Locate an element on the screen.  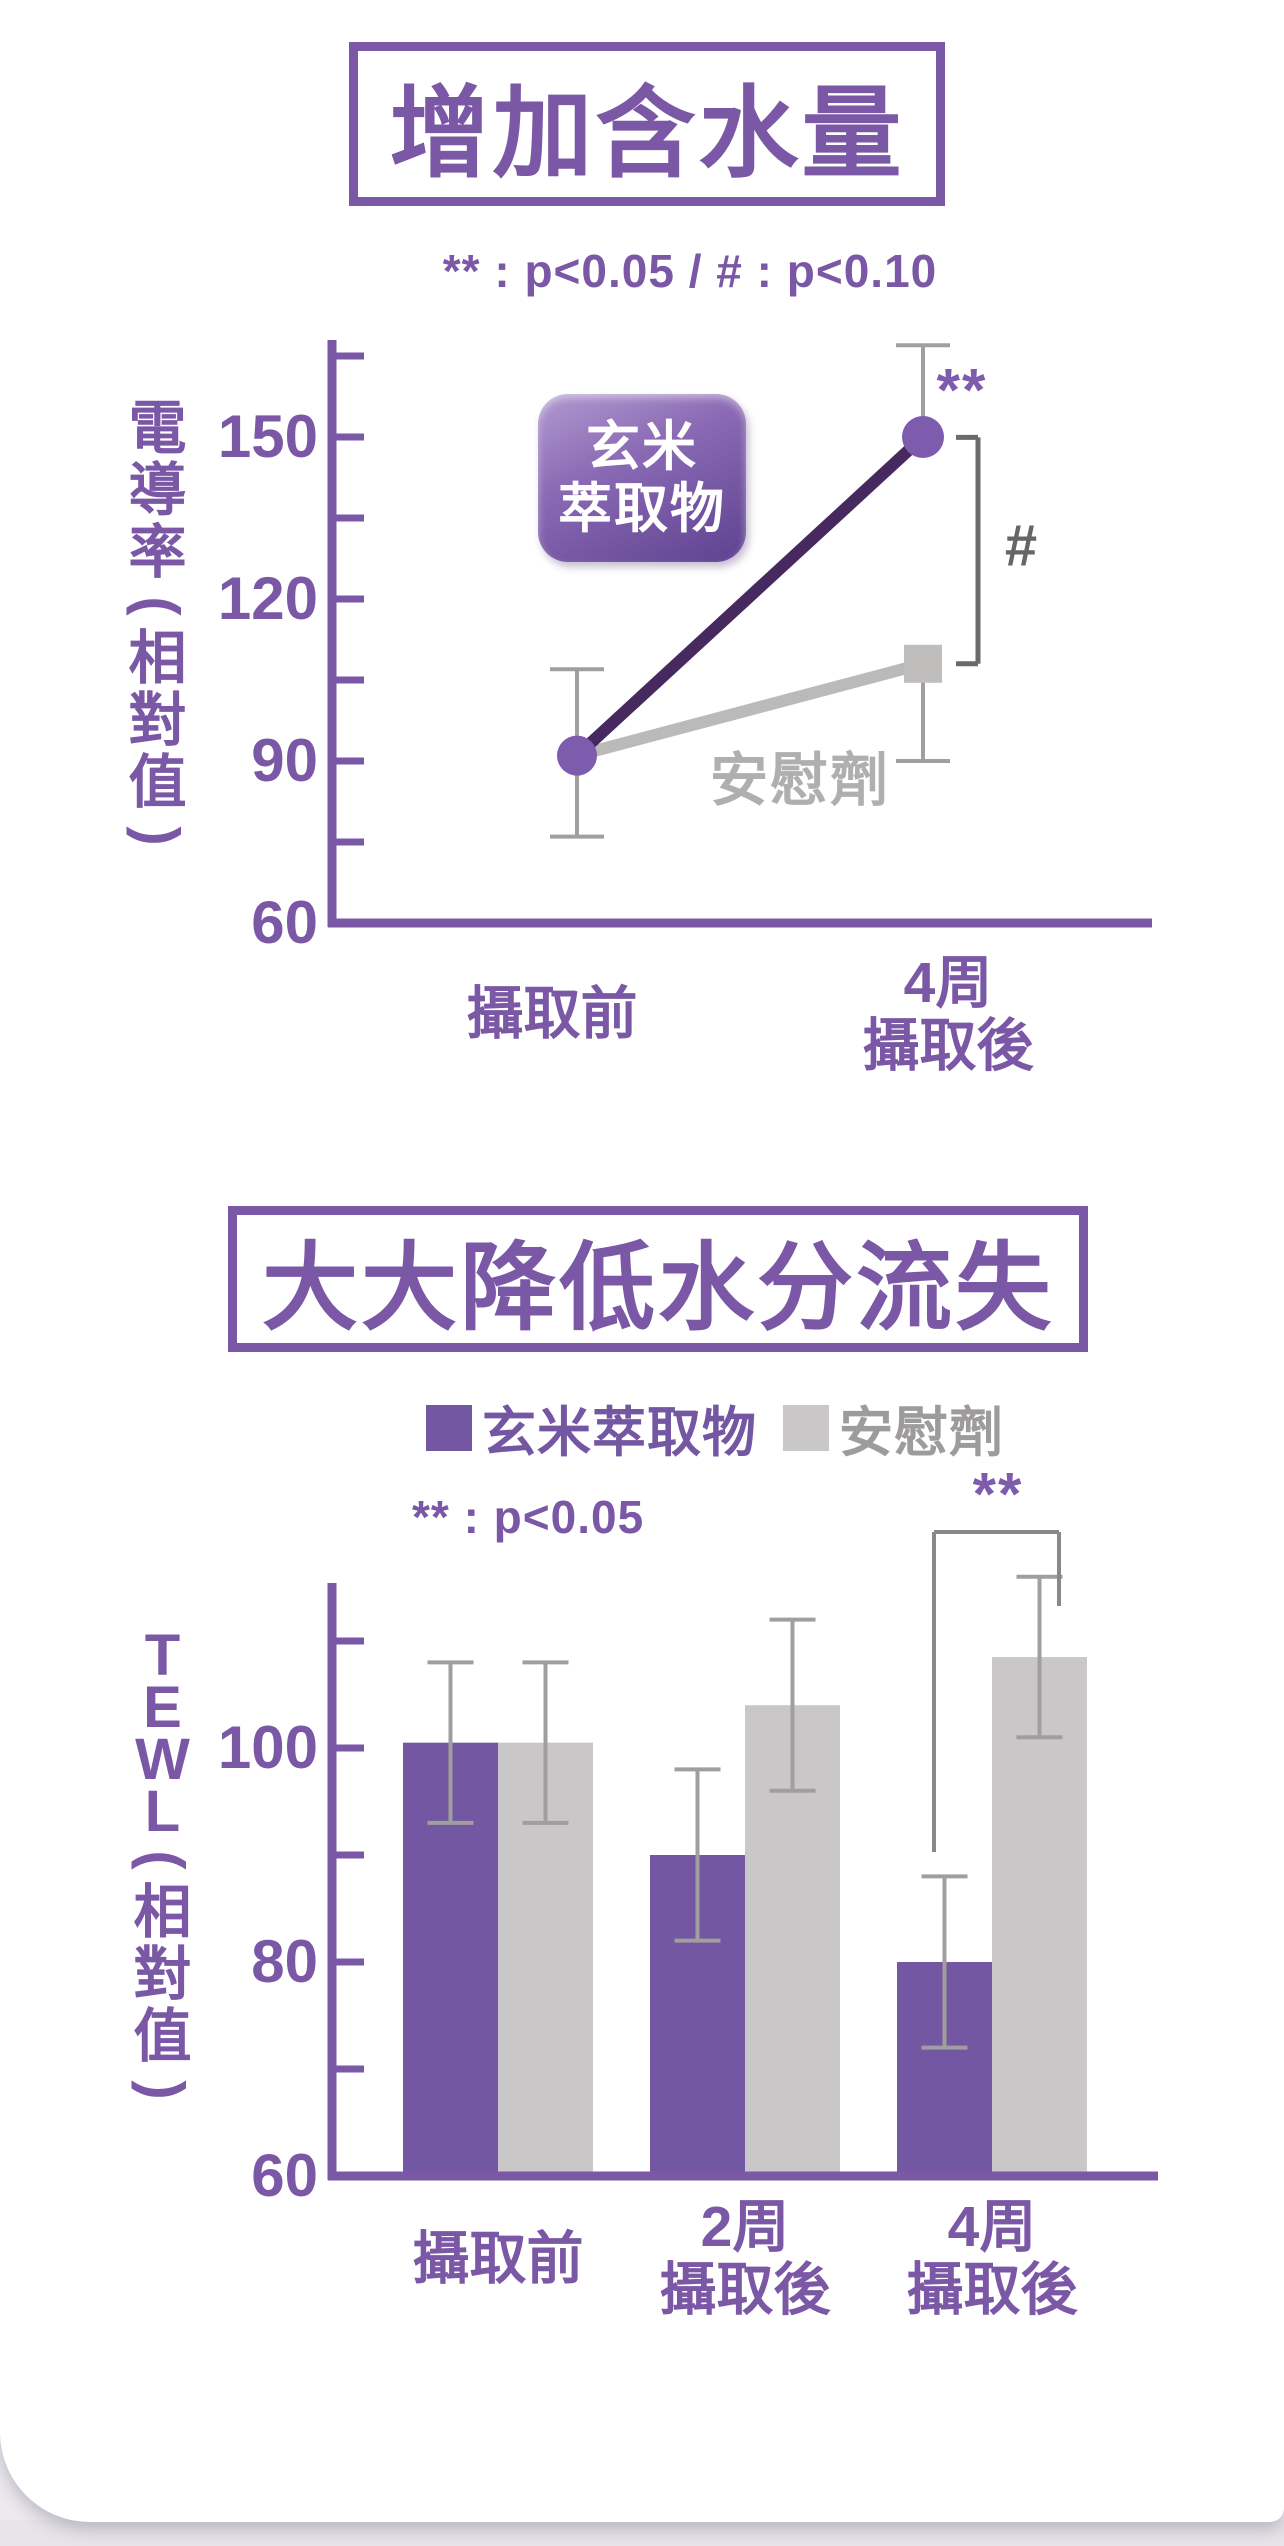
badge-line2: 萃取物 is located at coordinates (642, 509).